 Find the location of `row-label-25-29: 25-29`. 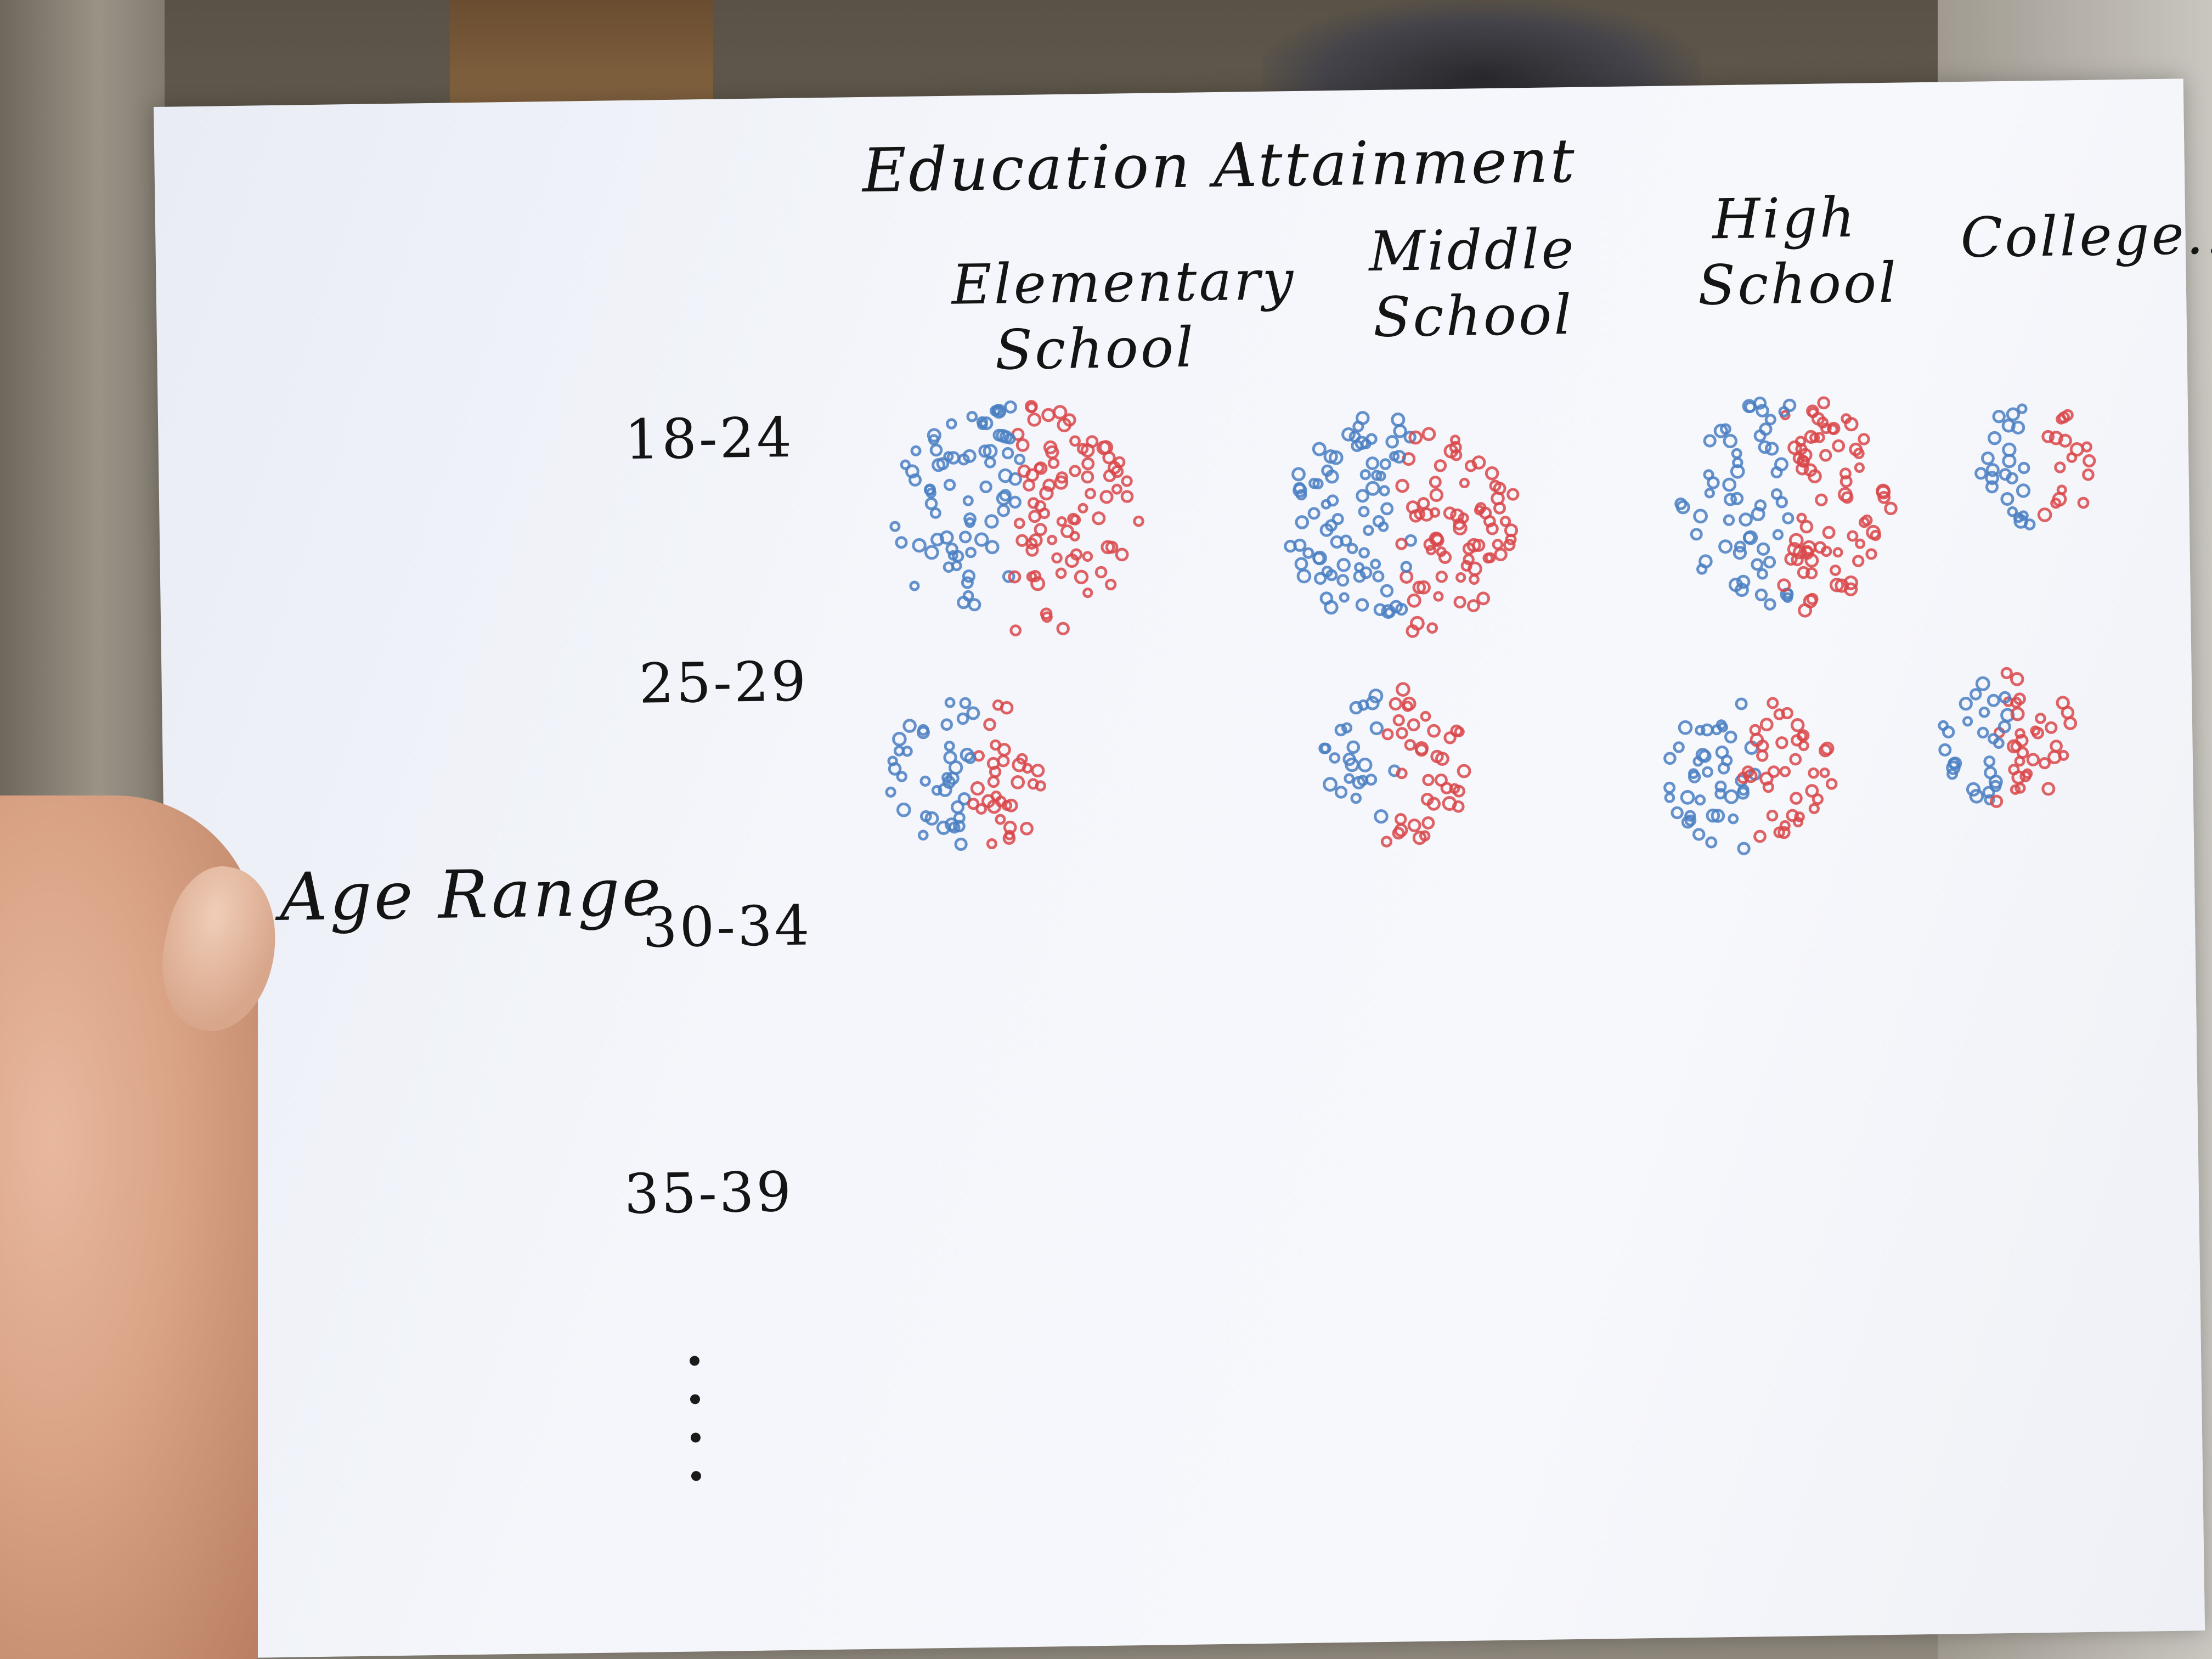

row-label-25-29: 25-29 is located at coordinates (723, 682).